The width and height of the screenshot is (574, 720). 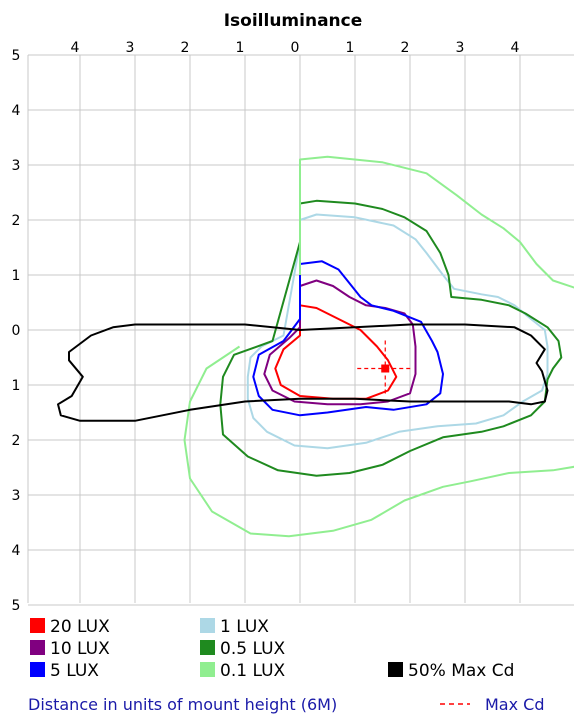 I want to click on legend-label: 50% Max Cd, so click(x=461, y=671).